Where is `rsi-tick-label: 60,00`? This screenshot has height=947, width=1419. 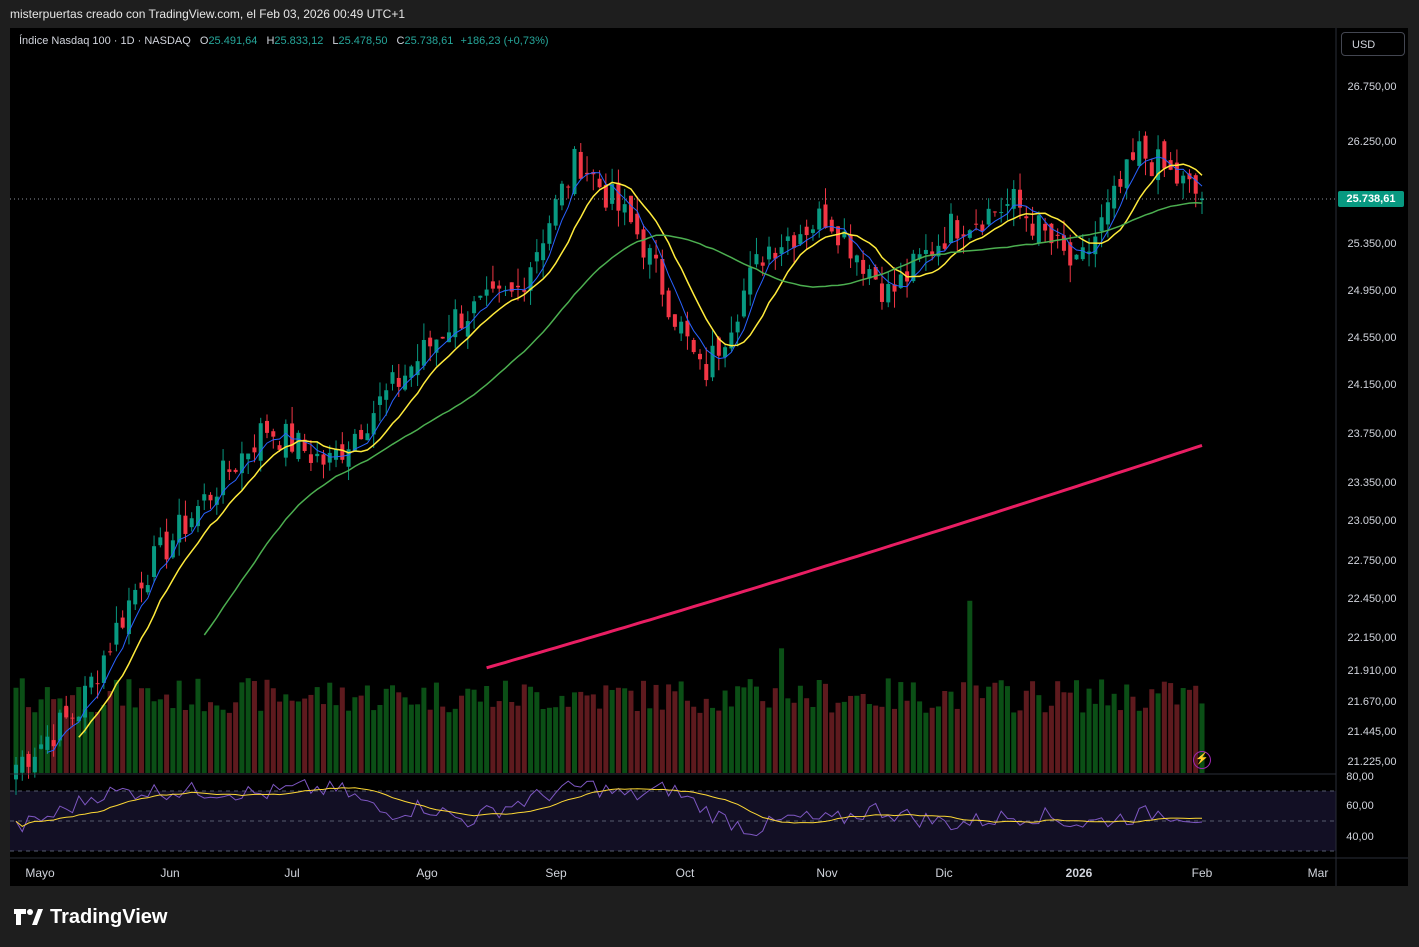
rsi-tick-label: 60,00 is located at coordinates (1360, 806).